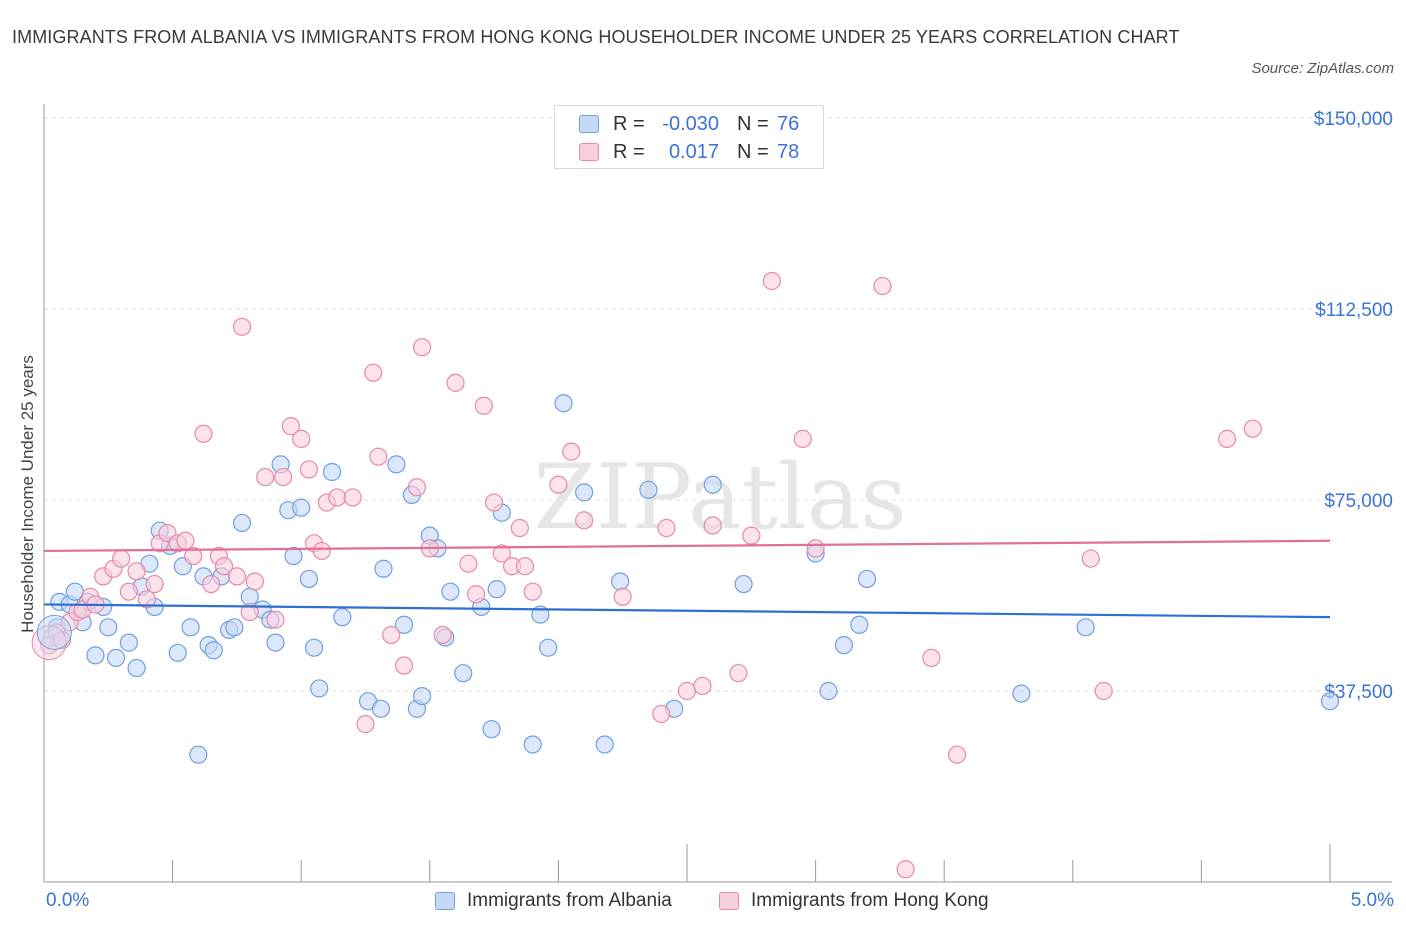 This screenshot has width=1406, height=930. Describe the element at coordinates (687, 579) in the screenshot. I see `trend-lines` at that location.